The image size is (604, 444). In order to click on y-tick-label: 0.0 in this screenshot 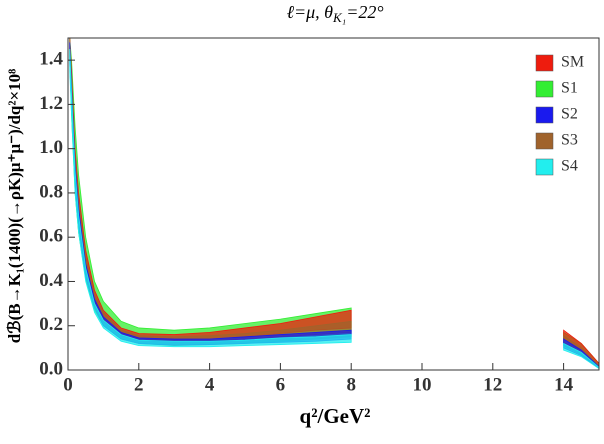, I will do `click(51, 368)`.